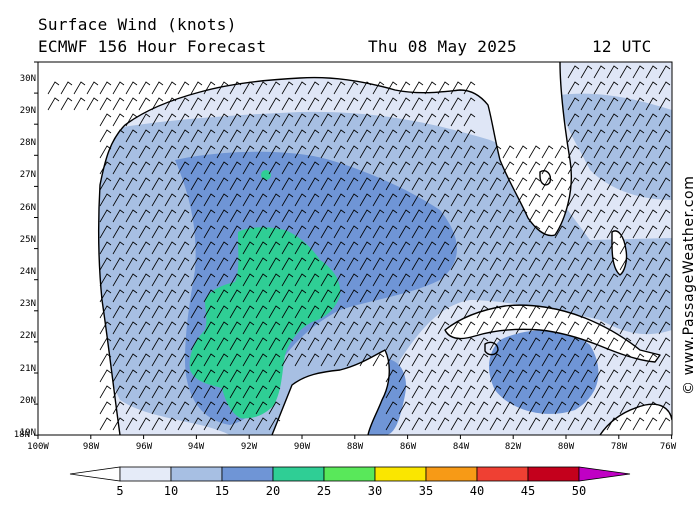 This screenshot has width=700, height=525. Describe the element at coordinates (95, 474) in the screenshot. I see `legend-low-arrow` at that location.